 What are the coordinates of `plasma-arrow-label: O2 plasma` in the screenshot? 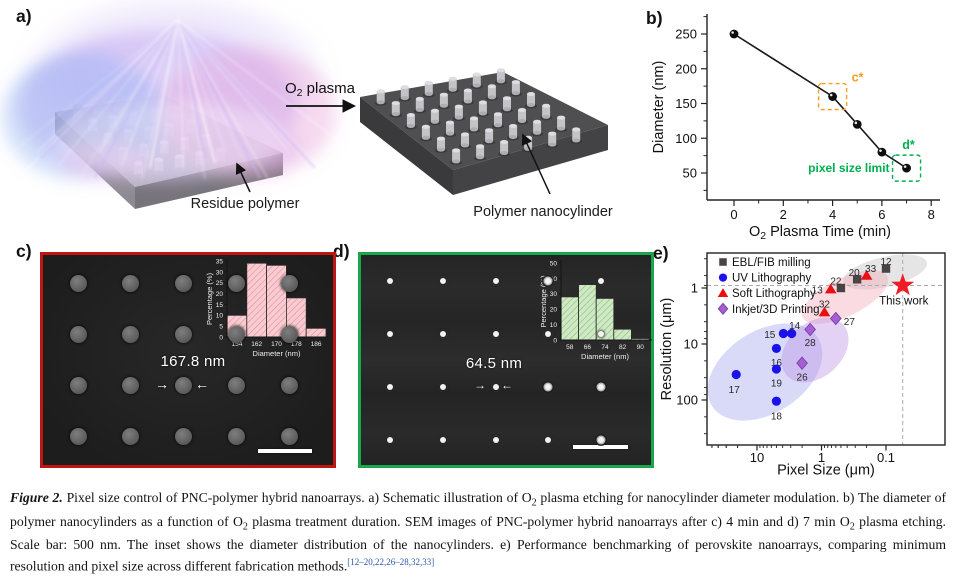 It's located at (320, 89).